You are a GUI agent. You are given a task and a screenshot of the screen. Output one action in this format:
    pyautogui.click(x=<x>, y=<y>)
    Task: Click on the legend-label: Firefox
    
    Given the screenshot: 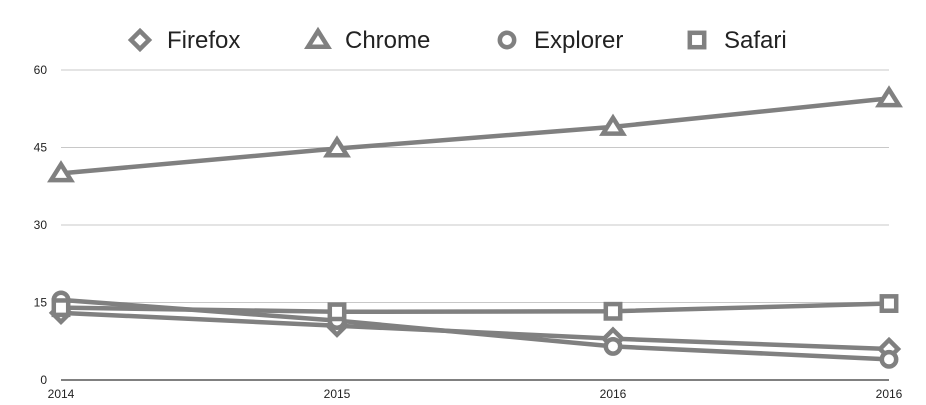 What is the action you would take?
    pyautogui.click(x=203, y=40)
    